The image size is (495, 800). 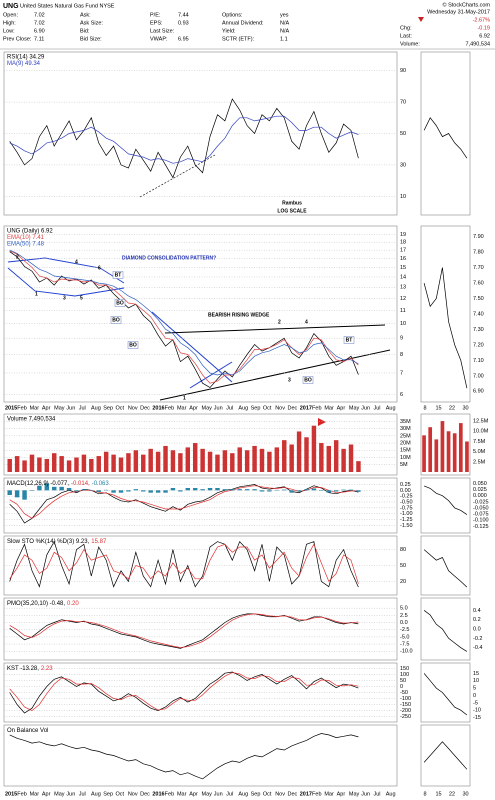 I want to click on legend-entry: On Balance Vol, so click(x=27, y=731).